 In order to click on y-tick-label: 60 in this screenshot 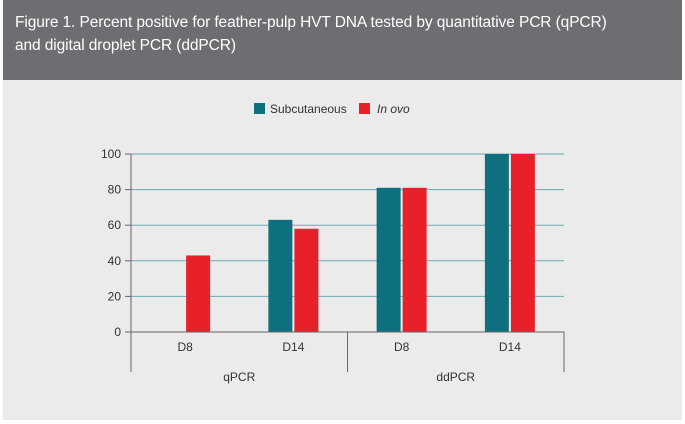, I will do `click(115, 225)`.